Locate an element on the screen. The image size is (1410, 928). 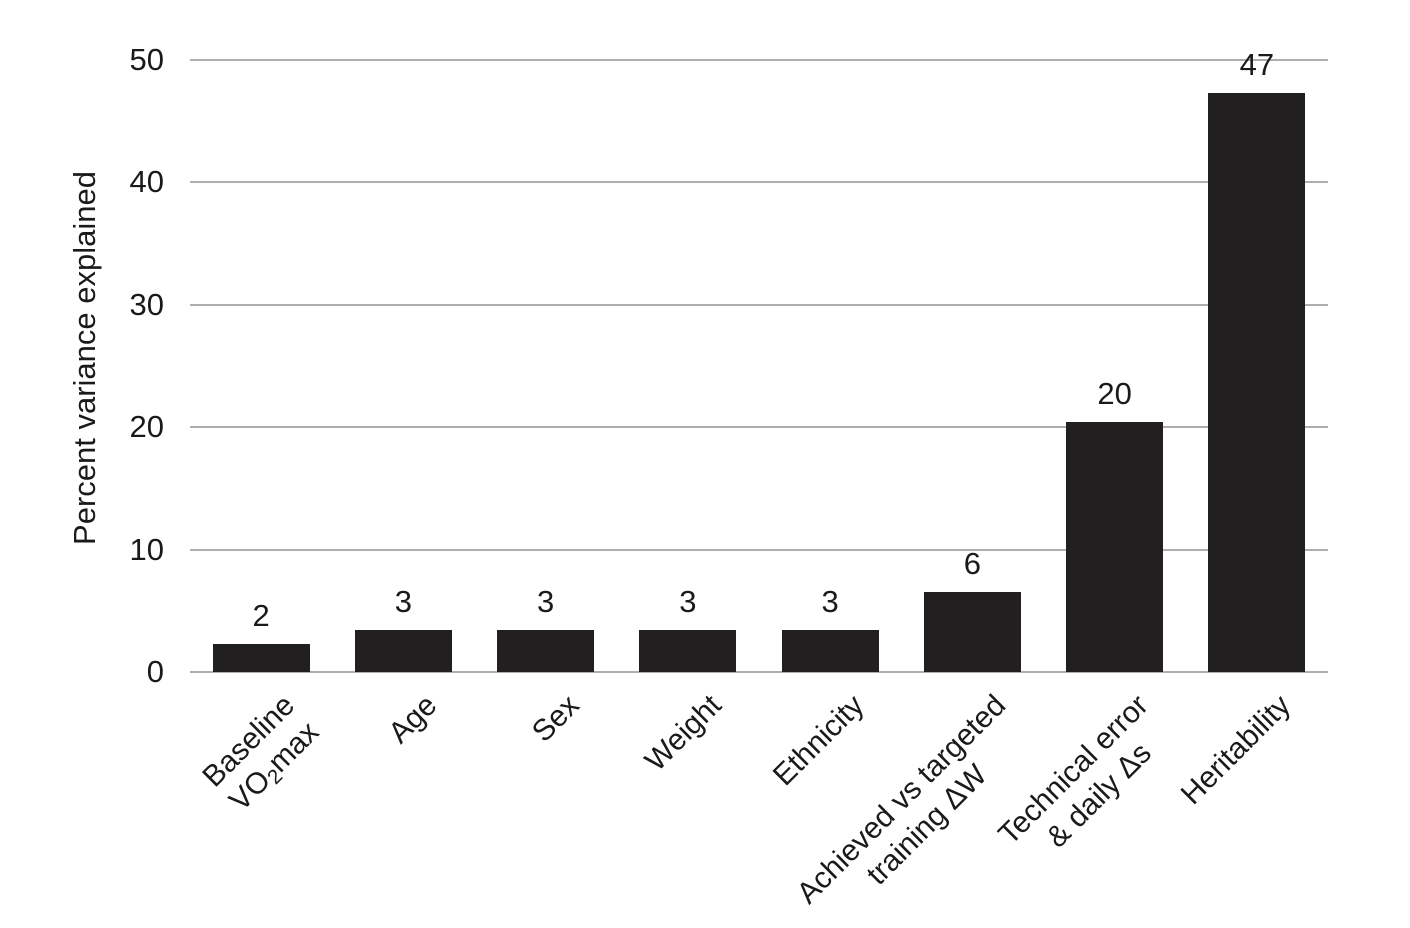
bar-value-label-4: 3 is located at coordinates (830, 602).